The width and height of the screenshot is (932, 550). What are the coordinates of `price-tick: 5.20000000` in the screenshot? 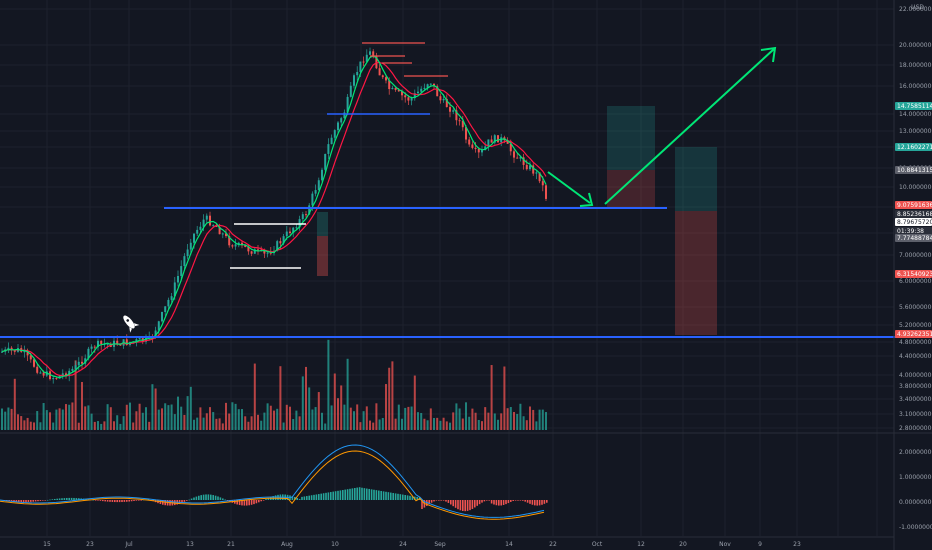 It's located at (915, 325).